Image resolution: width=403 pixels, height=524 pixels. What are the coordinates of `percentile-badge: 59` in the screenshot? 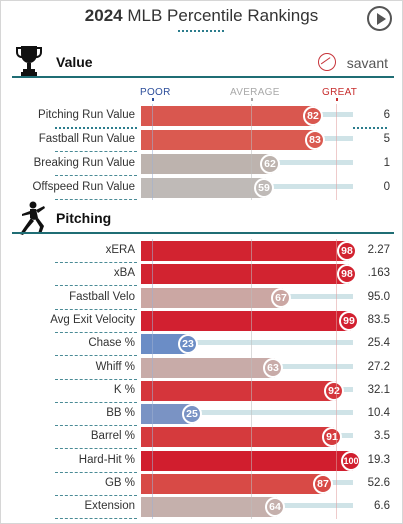 It's located at (264, 188).